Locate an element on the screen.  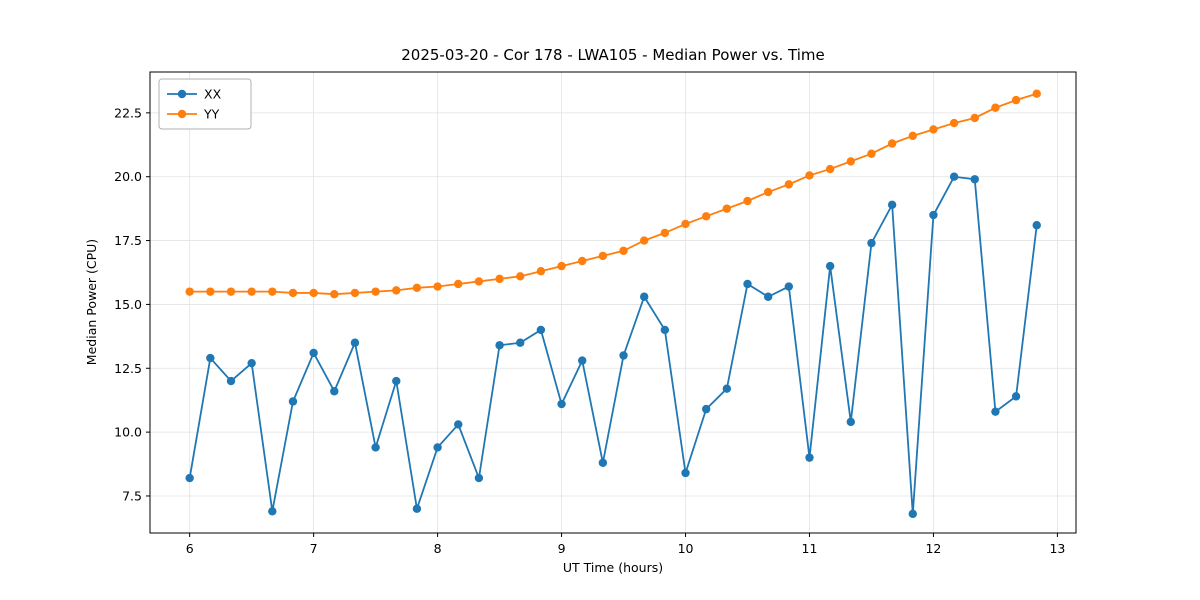
legend: XX YY is located at coordinates (205, 104).